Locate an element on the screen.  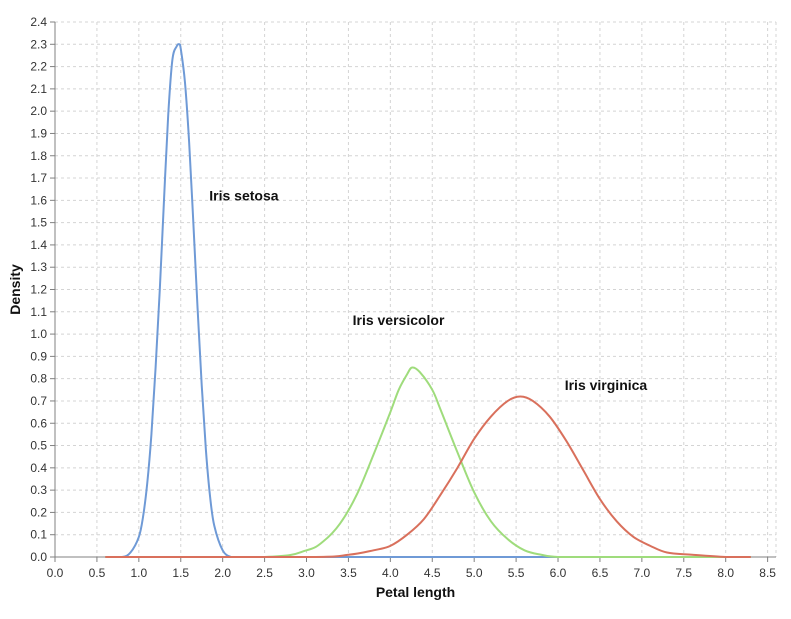
x-tick-label: 5.0 is located at coordinates (474, 573).